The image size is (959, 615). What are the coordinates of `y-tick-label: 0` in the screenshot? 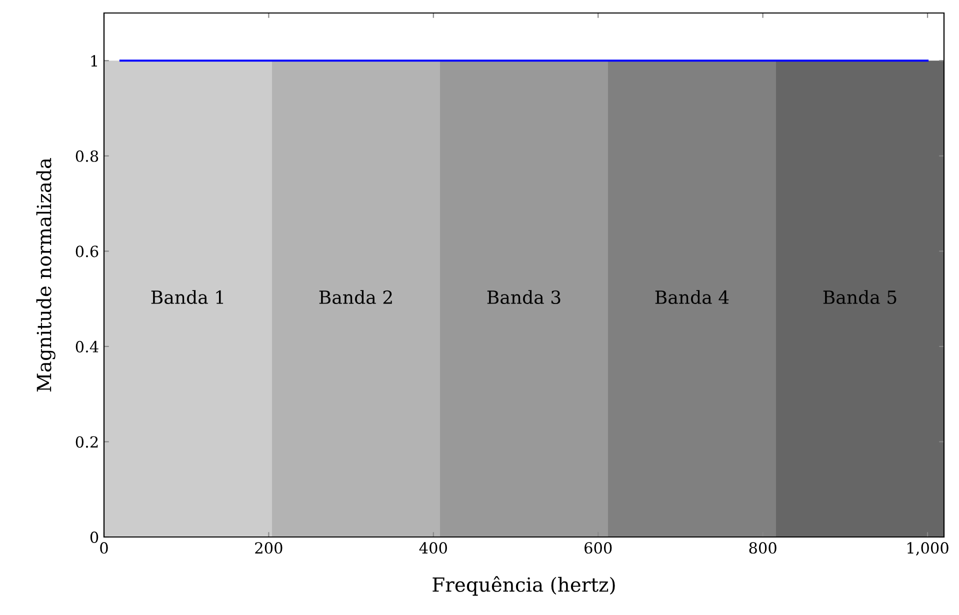 It's located at (94, 537).